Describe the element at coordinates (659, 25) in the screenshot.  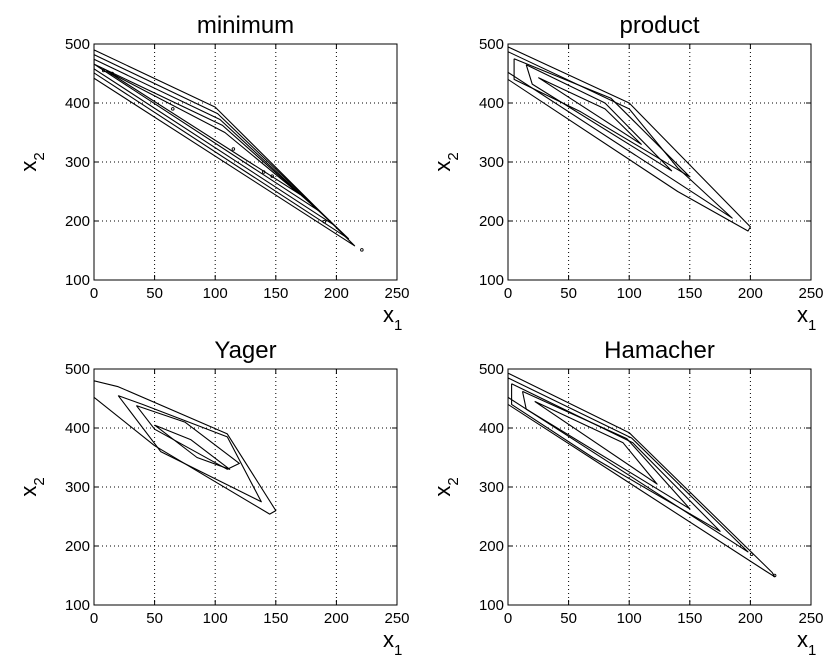
I see `subplot-title: product` at that location.